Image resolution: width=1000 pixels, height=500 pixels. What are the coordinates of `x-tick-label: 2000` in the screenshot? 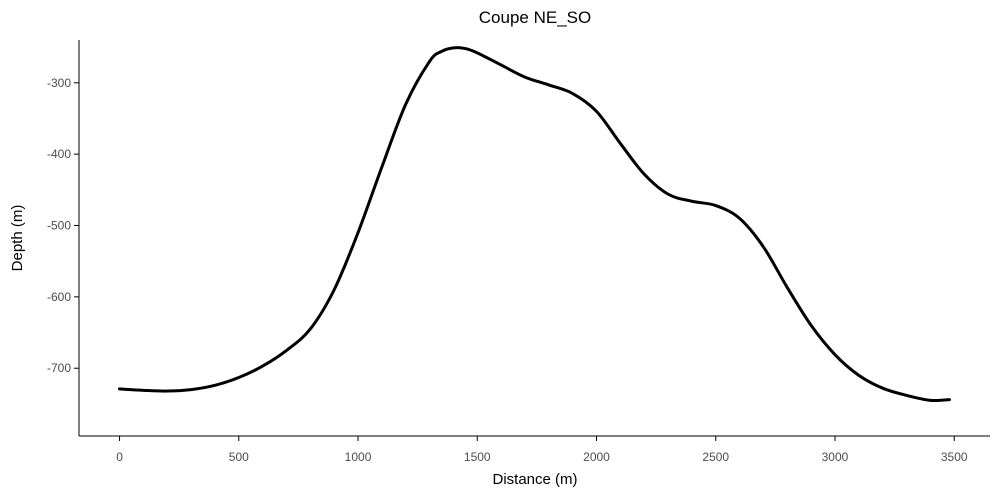 It's located at (596, 457).